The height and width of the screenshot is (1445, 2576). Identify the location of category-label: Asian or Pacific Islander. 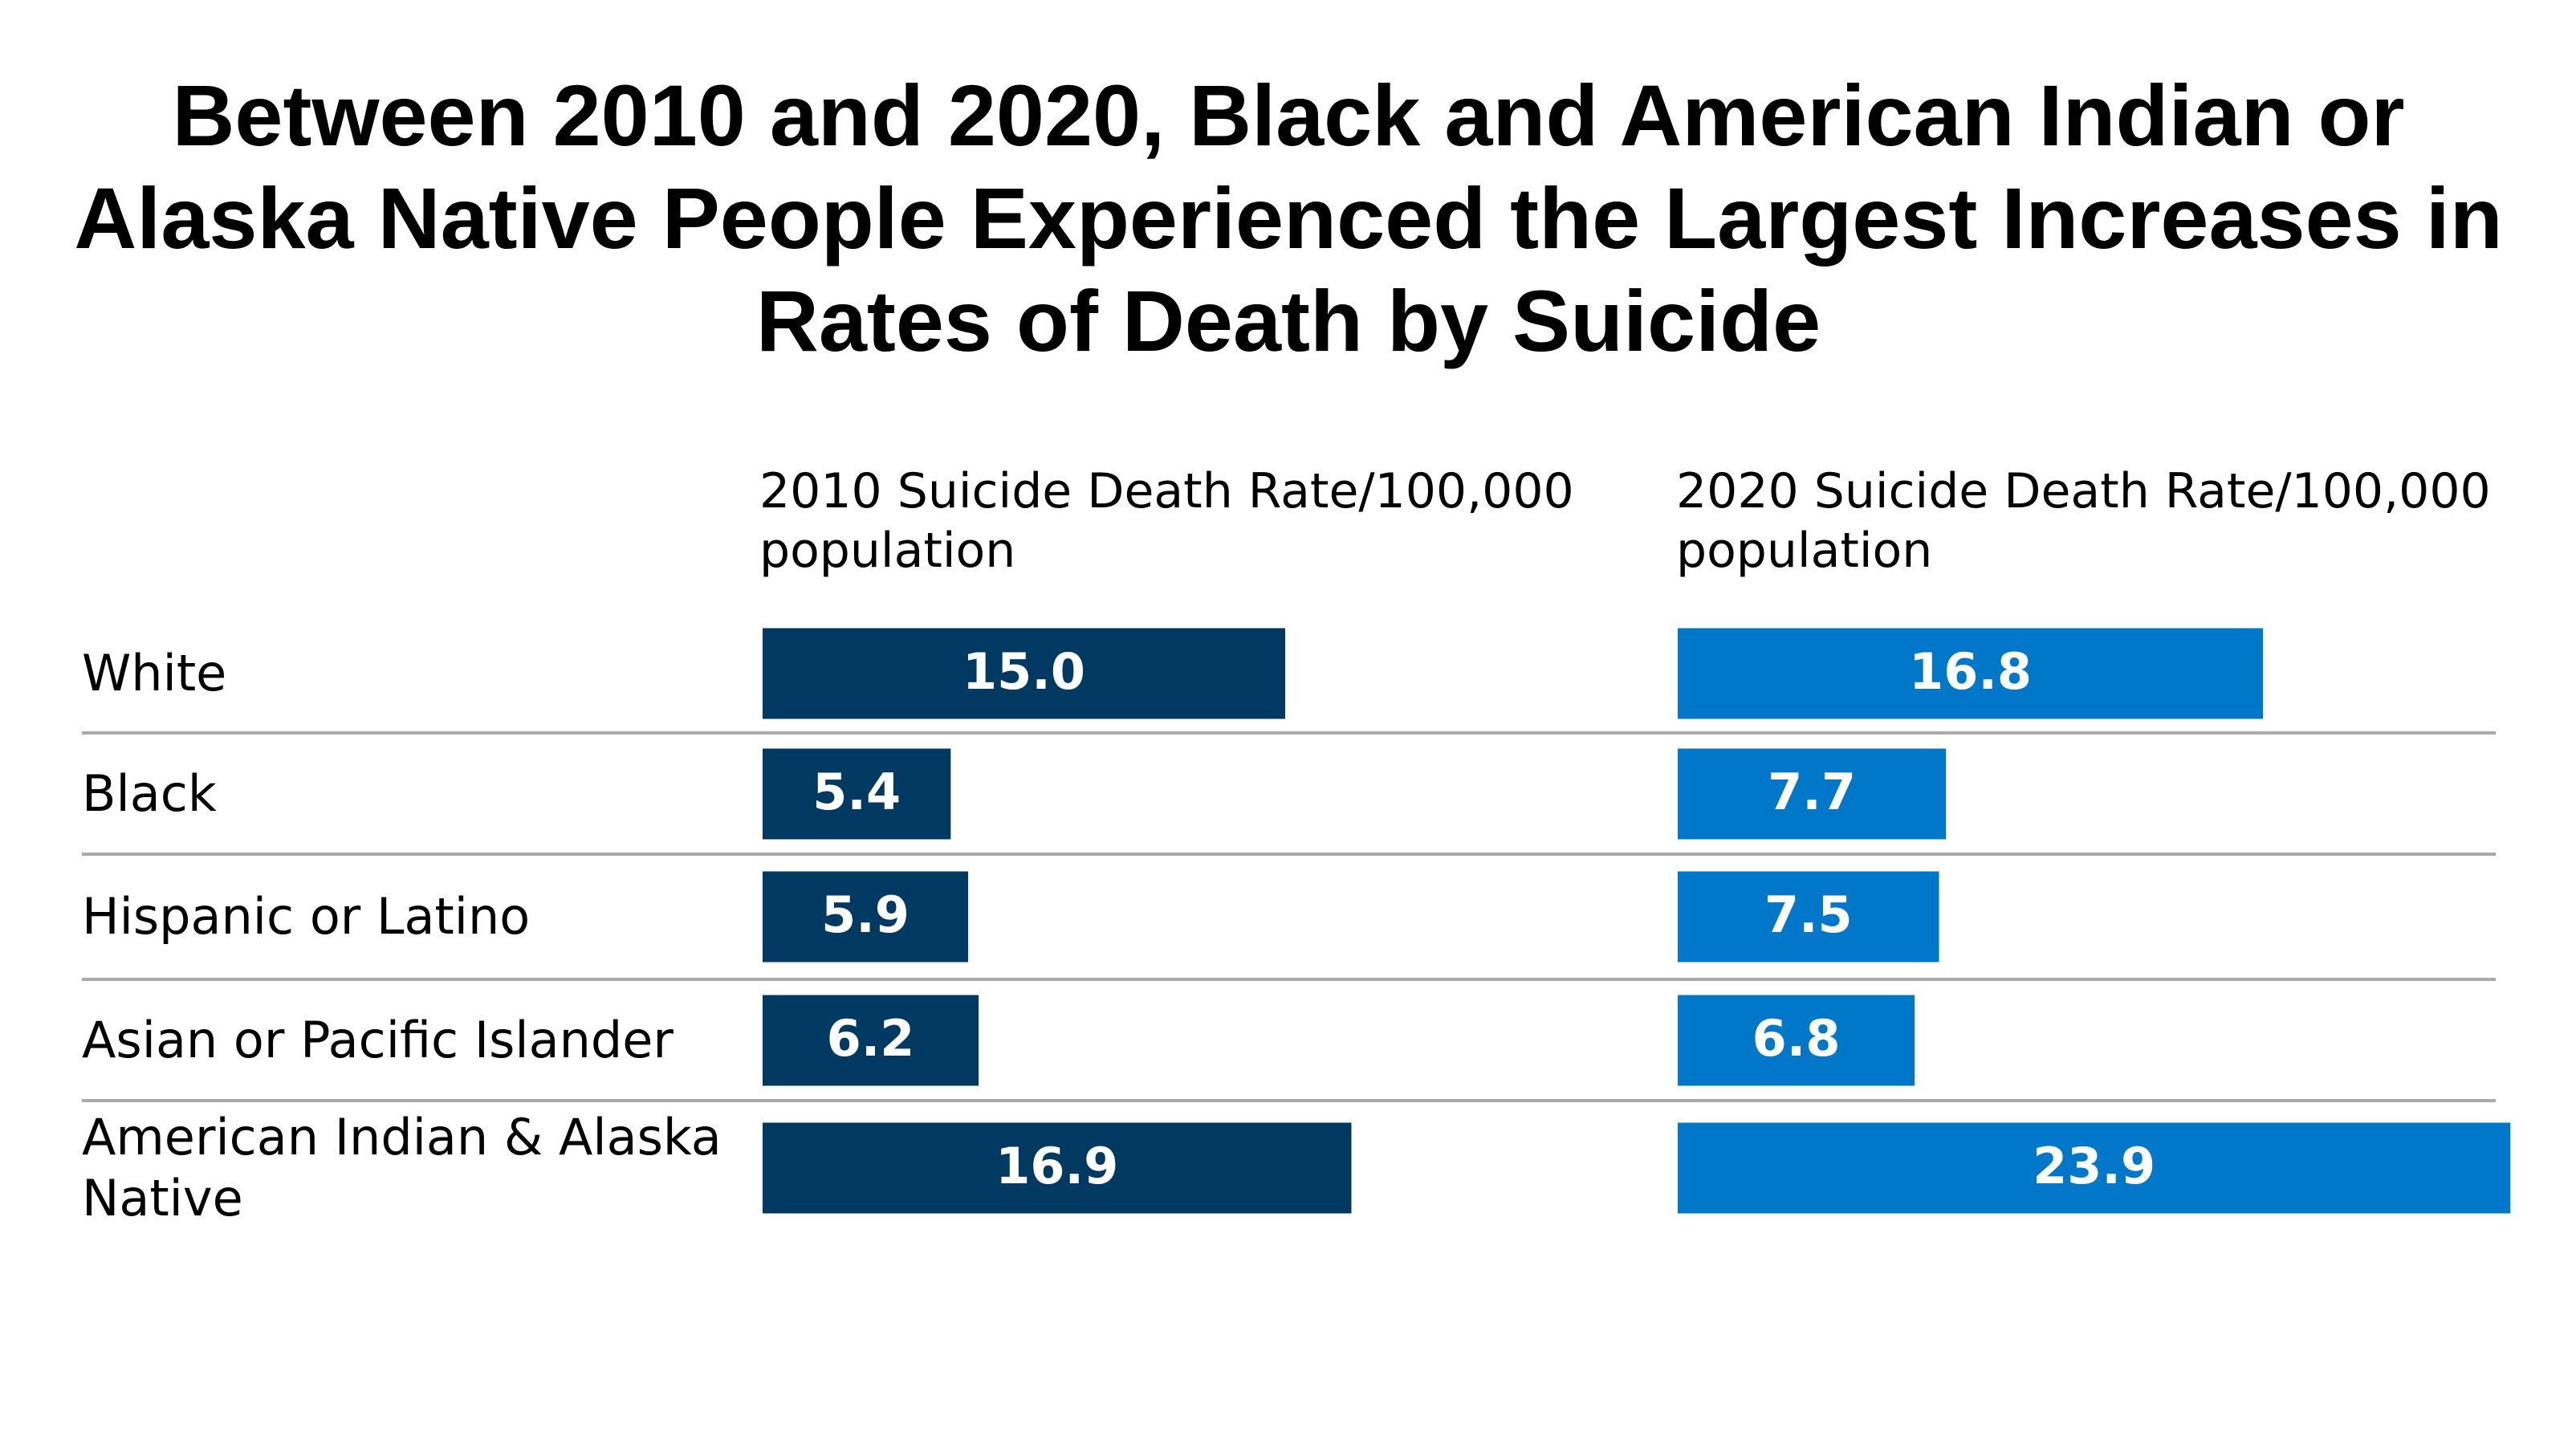
(378, 1040).